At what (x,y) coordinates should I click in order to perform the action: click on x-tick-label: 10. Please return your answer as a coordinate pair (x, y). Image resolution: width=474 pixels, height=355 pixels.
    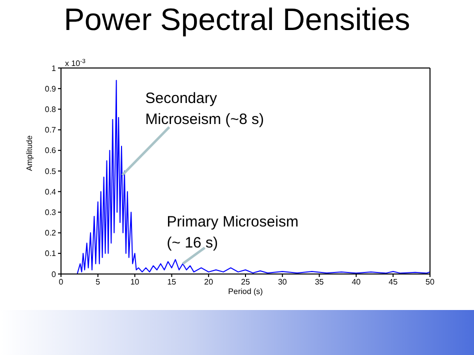
    Looking at the image, I should click on (135, 282).